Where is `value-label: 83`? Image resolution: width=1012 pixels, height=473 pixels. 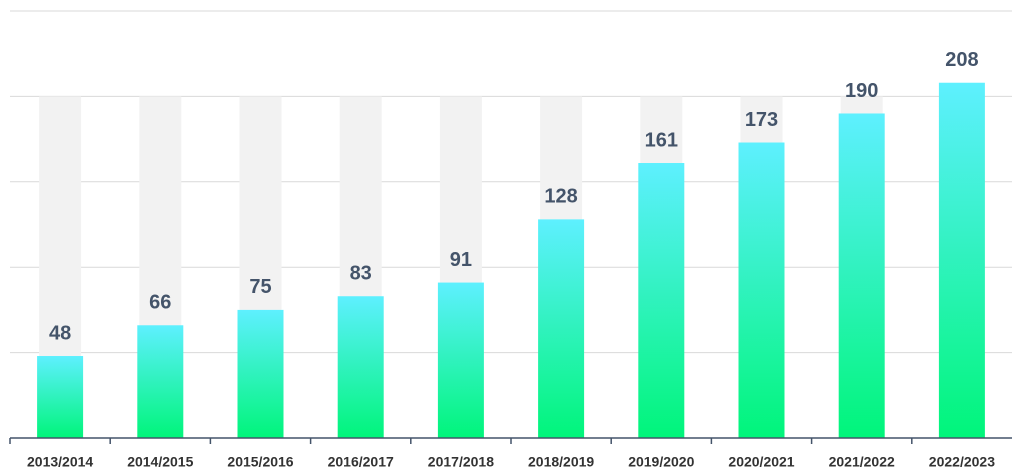 value-label: 83 is located at coordinates (361, 274).